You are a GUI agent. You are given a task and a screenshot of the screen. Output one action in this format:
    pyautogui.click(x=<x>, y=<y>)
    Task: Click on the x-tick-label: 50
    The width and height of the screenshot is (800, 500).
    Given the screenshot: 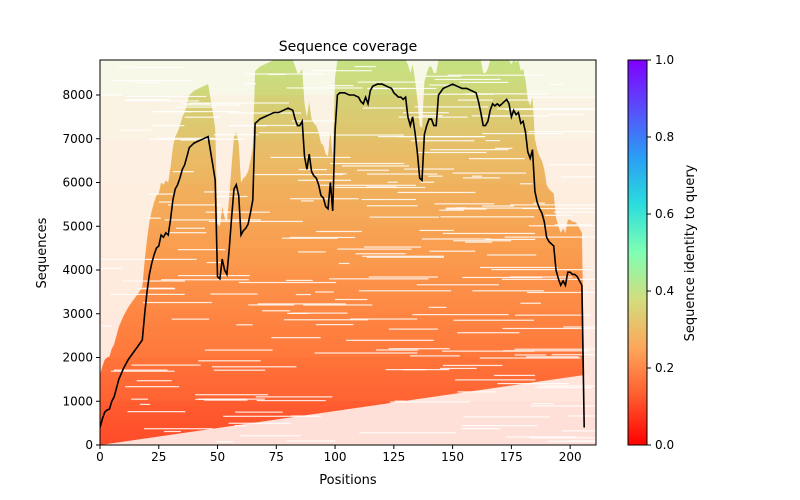 What is the action you would take?
    pyautogui.click(x=217, y=457)
    